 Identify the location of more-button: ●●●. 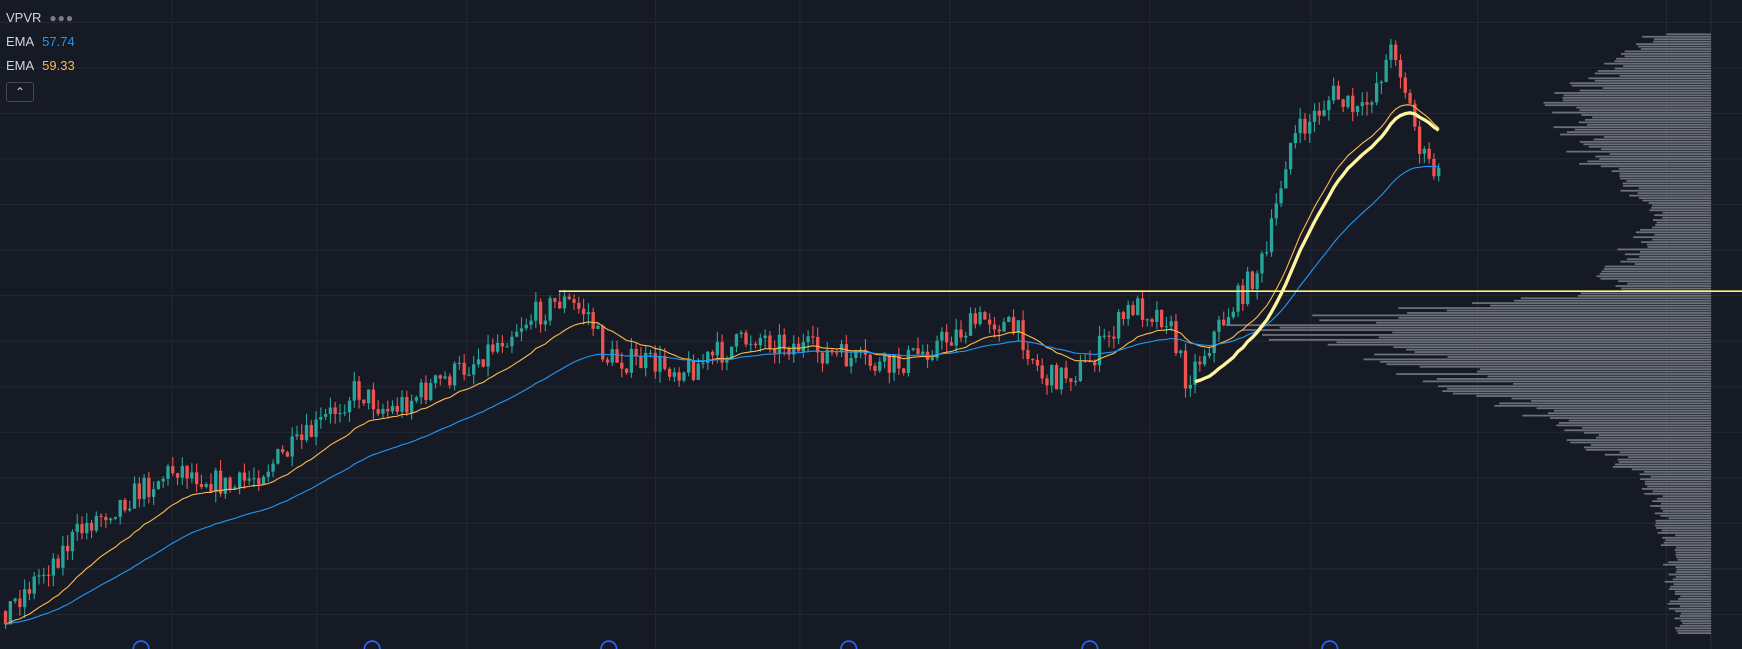
(62, 18).